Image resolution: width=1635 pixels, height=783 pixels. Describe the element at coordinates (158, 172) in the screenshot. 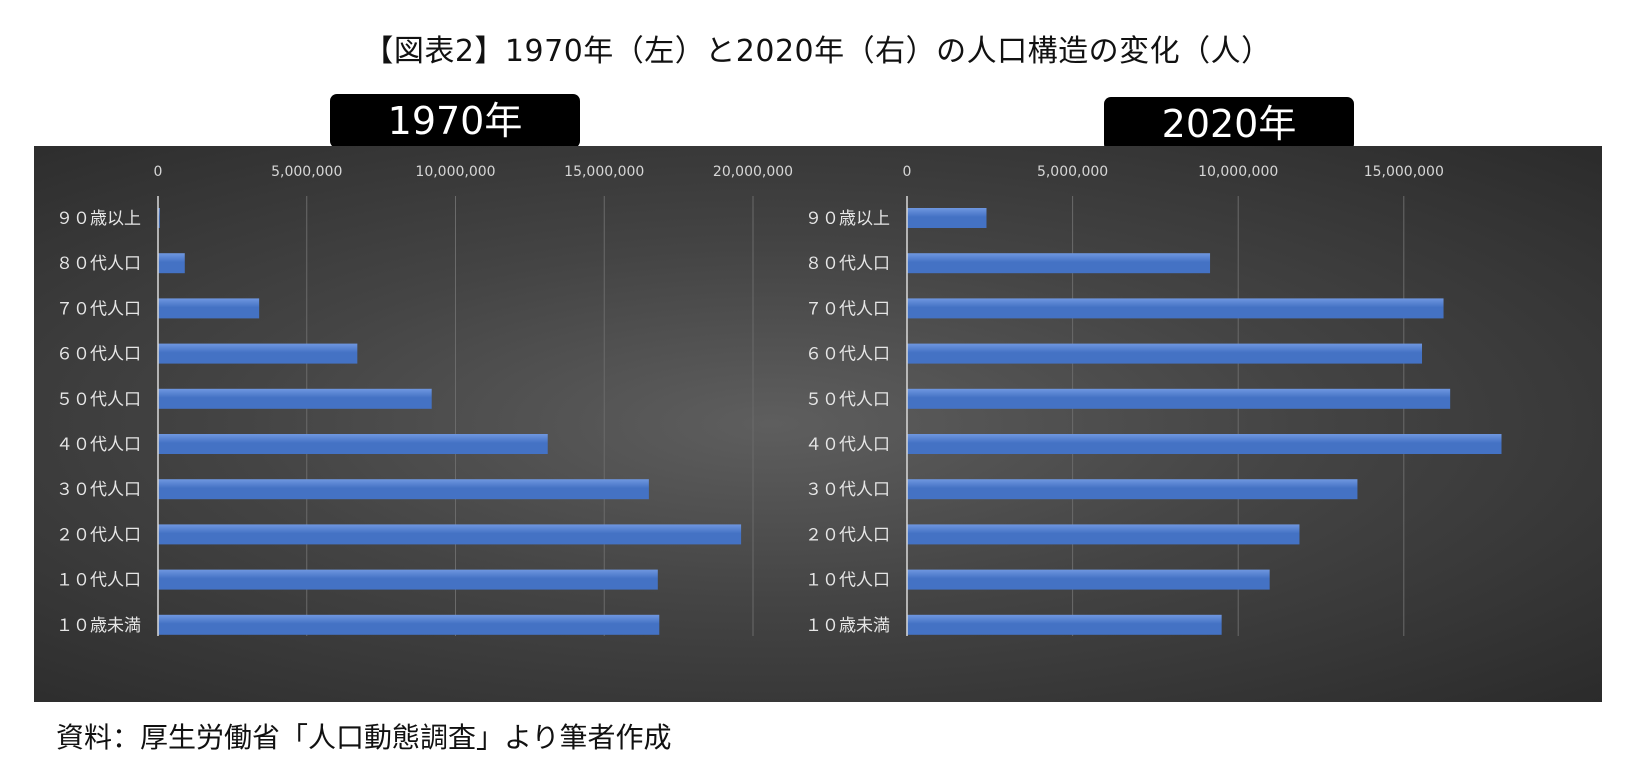

I see `x-tick-label-1970: 0` at that location.